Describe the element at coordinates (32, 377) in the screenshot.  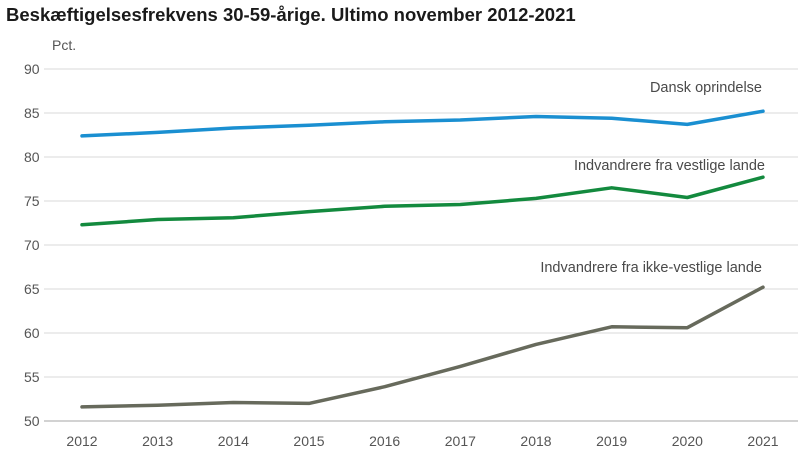
I see `y-tick-label: 55` at that location.